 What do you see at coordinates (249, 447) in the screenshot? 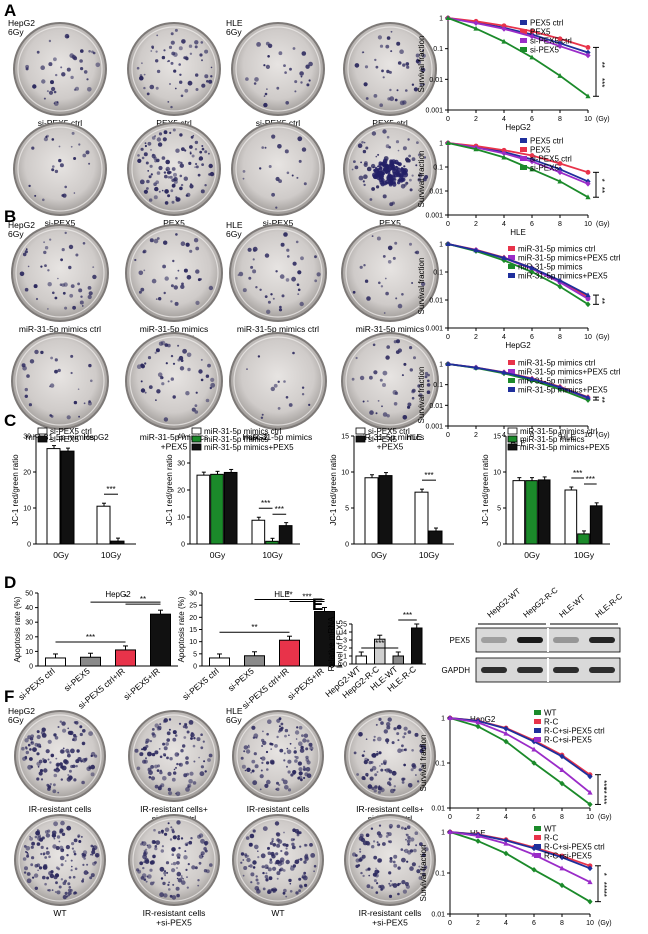
I see `legend-label: miR-31-5p mimics+PEX5` at bounding box center [249, 447].